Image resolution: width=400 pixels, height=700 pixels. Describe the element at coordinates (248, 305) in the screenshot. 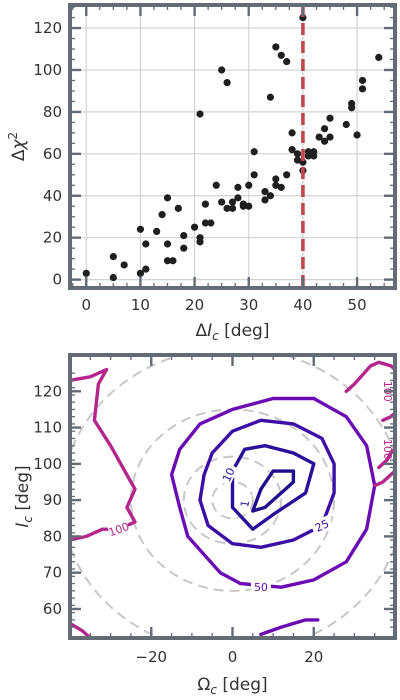

I see `x-tick-label: 30` at that location.